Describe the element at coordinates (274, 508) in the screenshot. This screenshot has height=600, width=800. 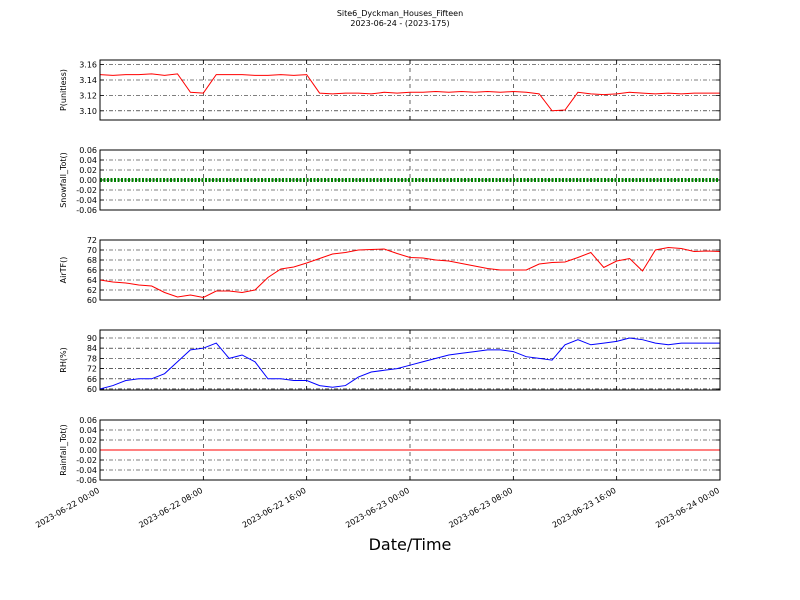
I see `x-tick-label: 2023-06-22 16:00` at that location.